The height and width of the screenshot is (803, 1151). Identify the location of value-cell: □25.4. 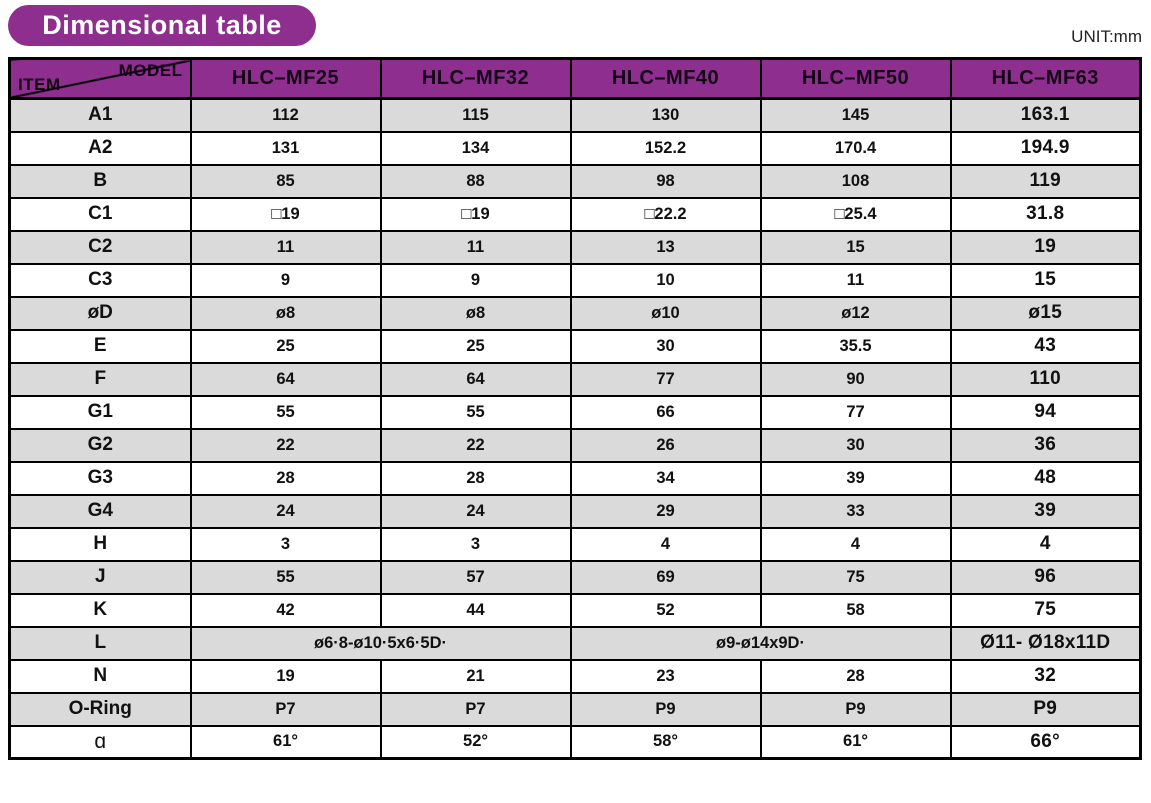
(855, 214).